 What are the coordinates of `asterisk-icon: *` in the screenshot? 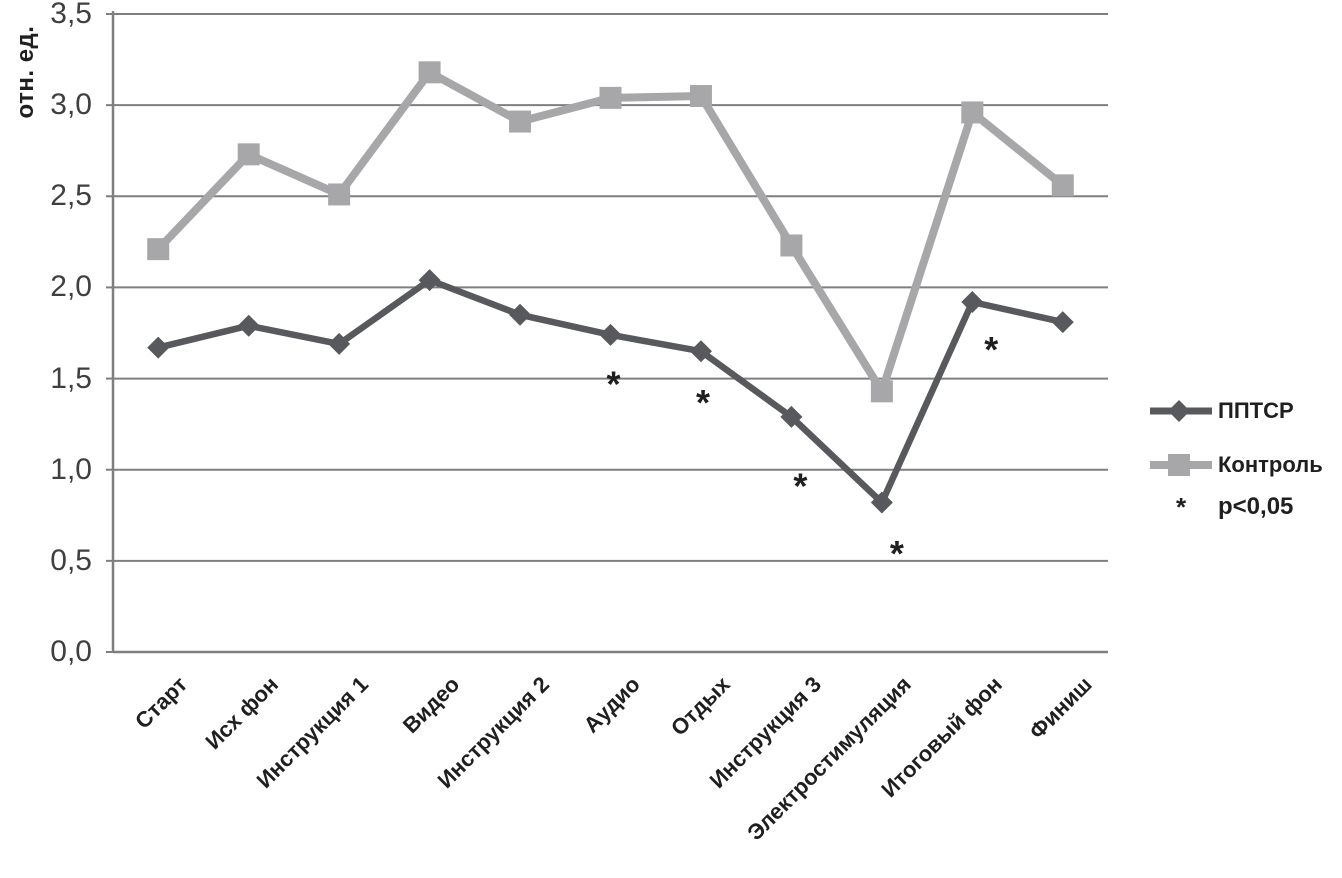 It's located at (1181, 507).